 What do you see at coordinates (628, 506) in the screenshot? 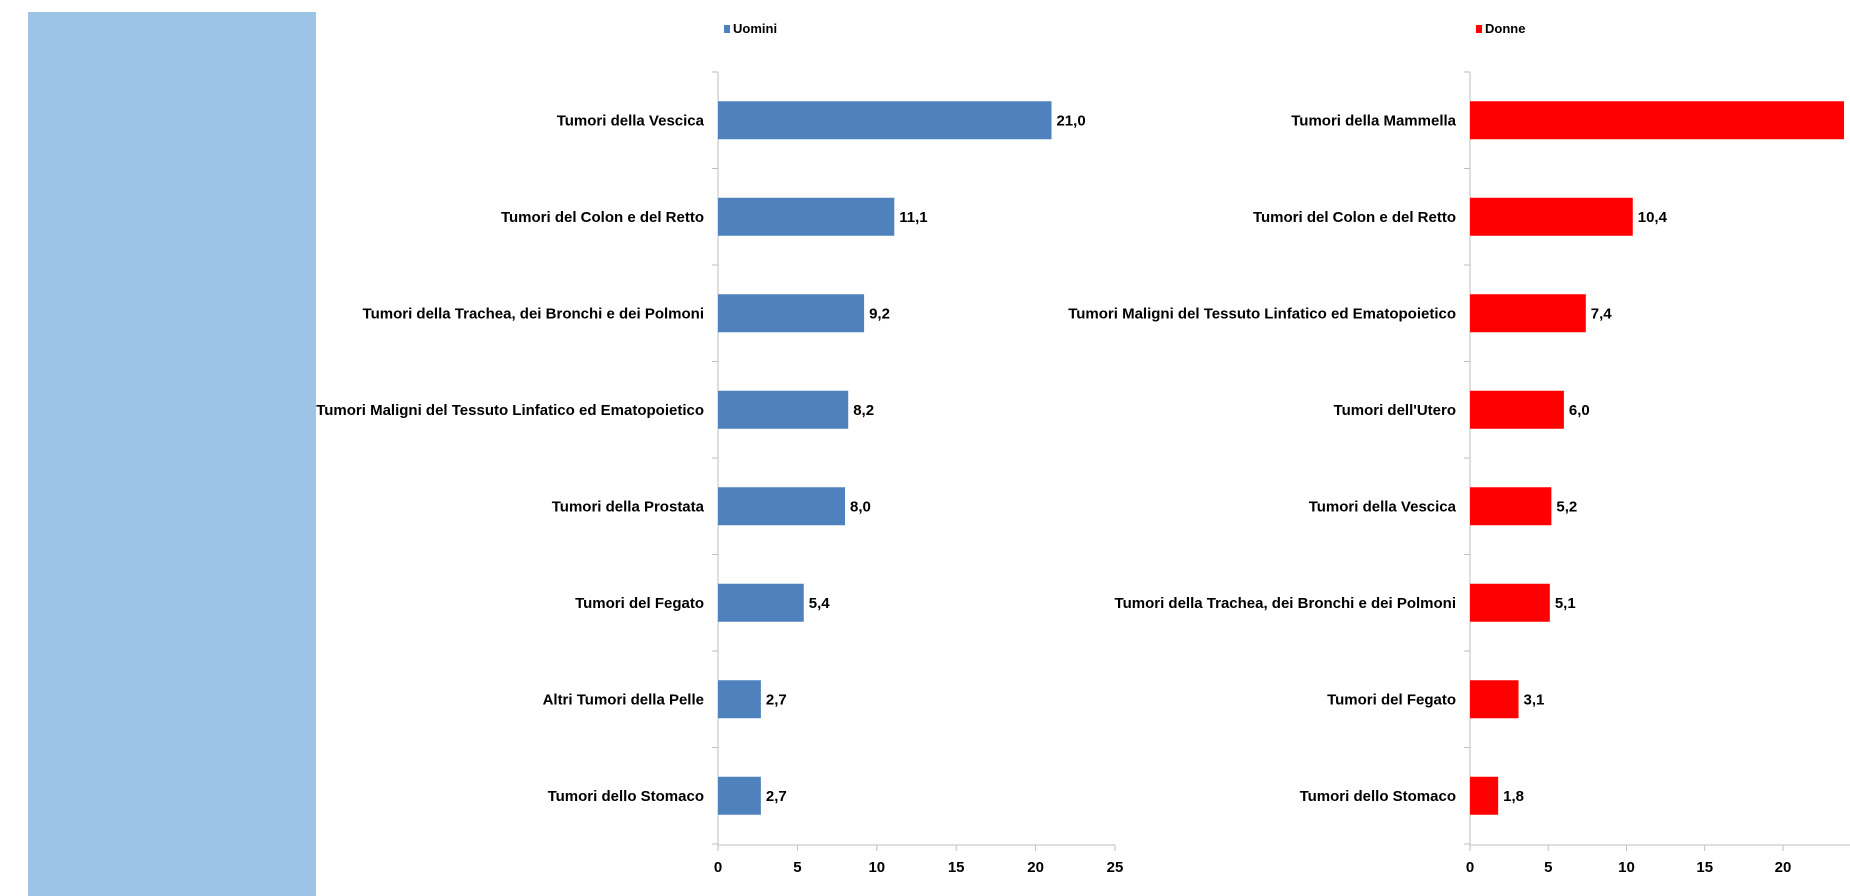
I see `category-label: Tumori della Prostata` at bounding box center [628, 506].